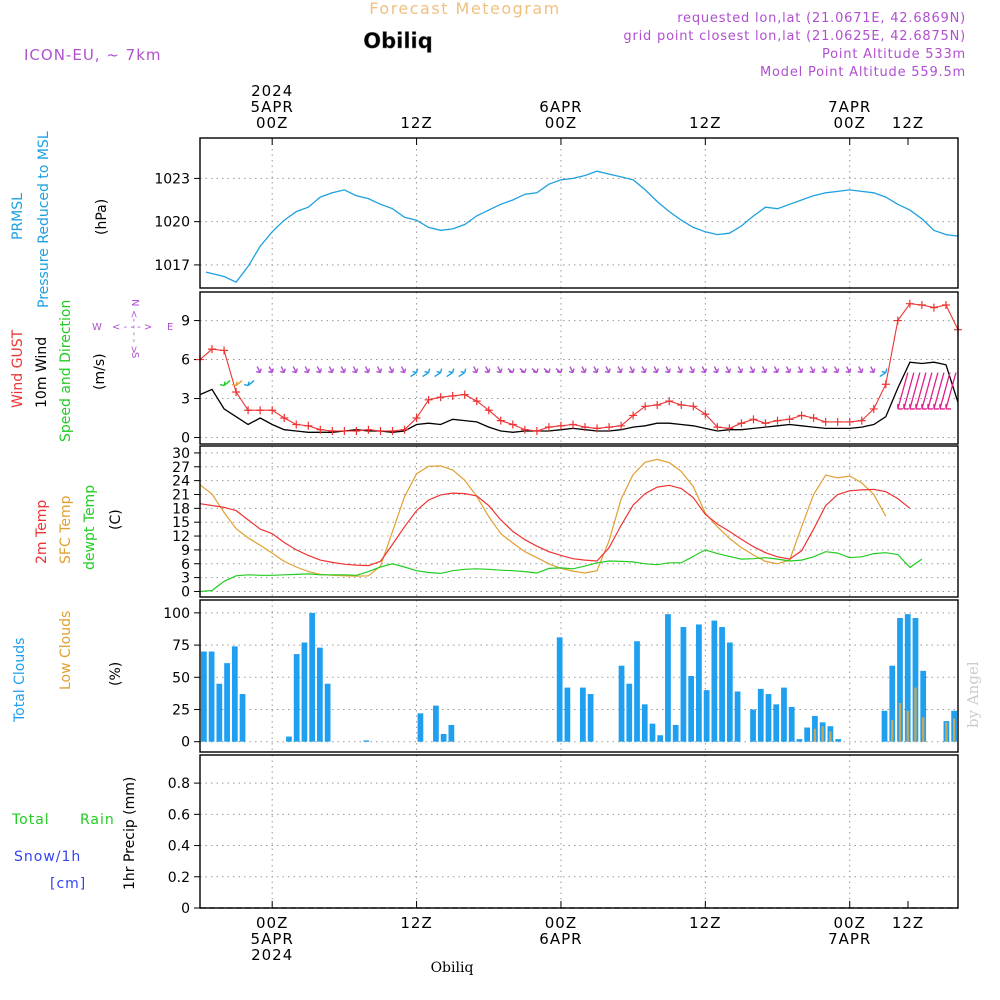 The image size is (1000, 1000). I want to click on y-tick-label: 15, so click(181, 523).